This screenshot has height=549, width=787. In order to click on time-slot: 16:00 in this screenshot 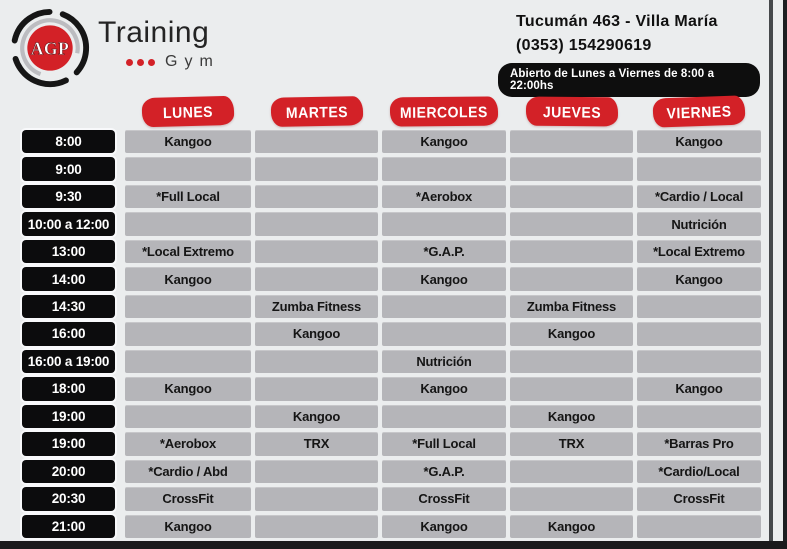, I will do `click(68, 334)`.